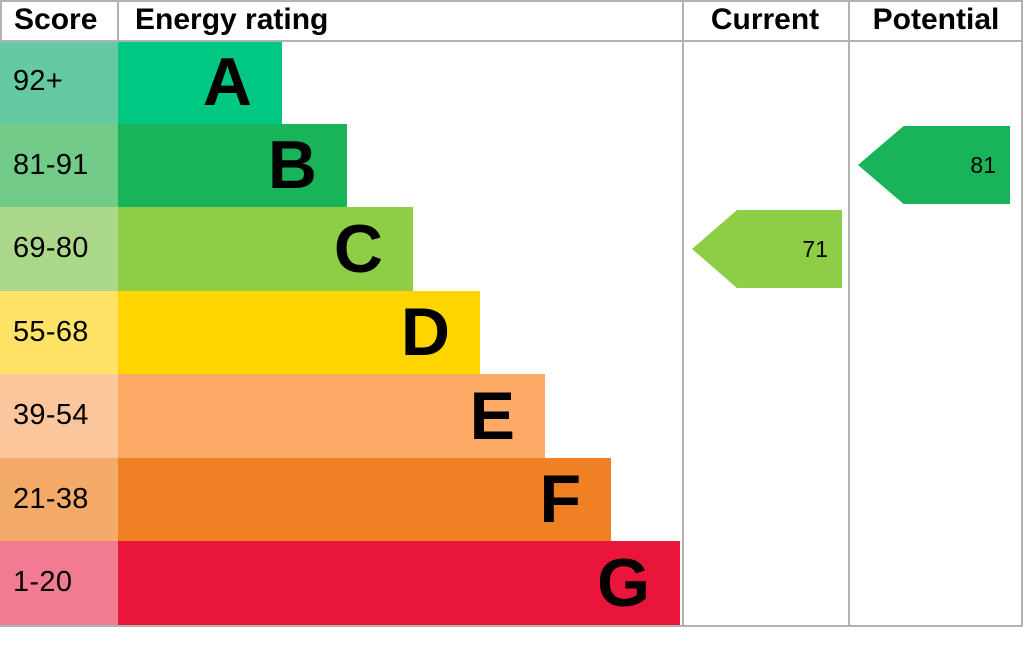 This screenshot has height=666, width=1024. Describe the element at coordinates (364, 499) in the screenshot. I see `band-bar: F` at that location.